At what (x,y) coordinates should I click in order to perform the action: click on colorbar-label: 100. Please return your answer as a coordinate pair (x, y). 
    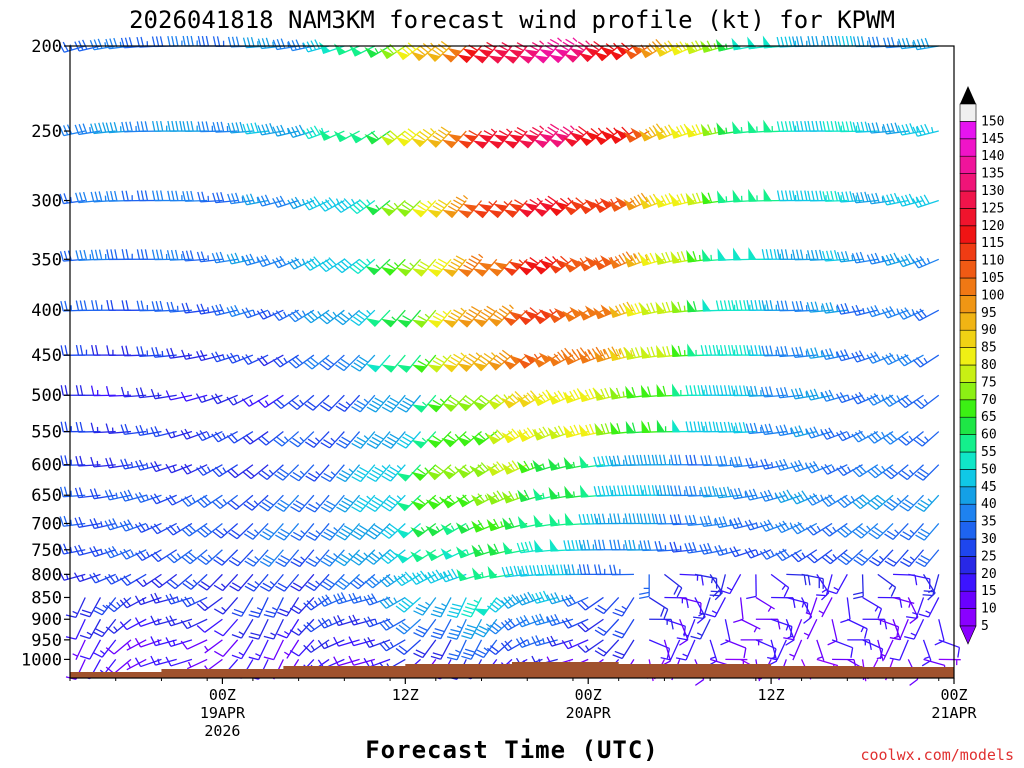
    Looking at the image, I should click on (992, 295).